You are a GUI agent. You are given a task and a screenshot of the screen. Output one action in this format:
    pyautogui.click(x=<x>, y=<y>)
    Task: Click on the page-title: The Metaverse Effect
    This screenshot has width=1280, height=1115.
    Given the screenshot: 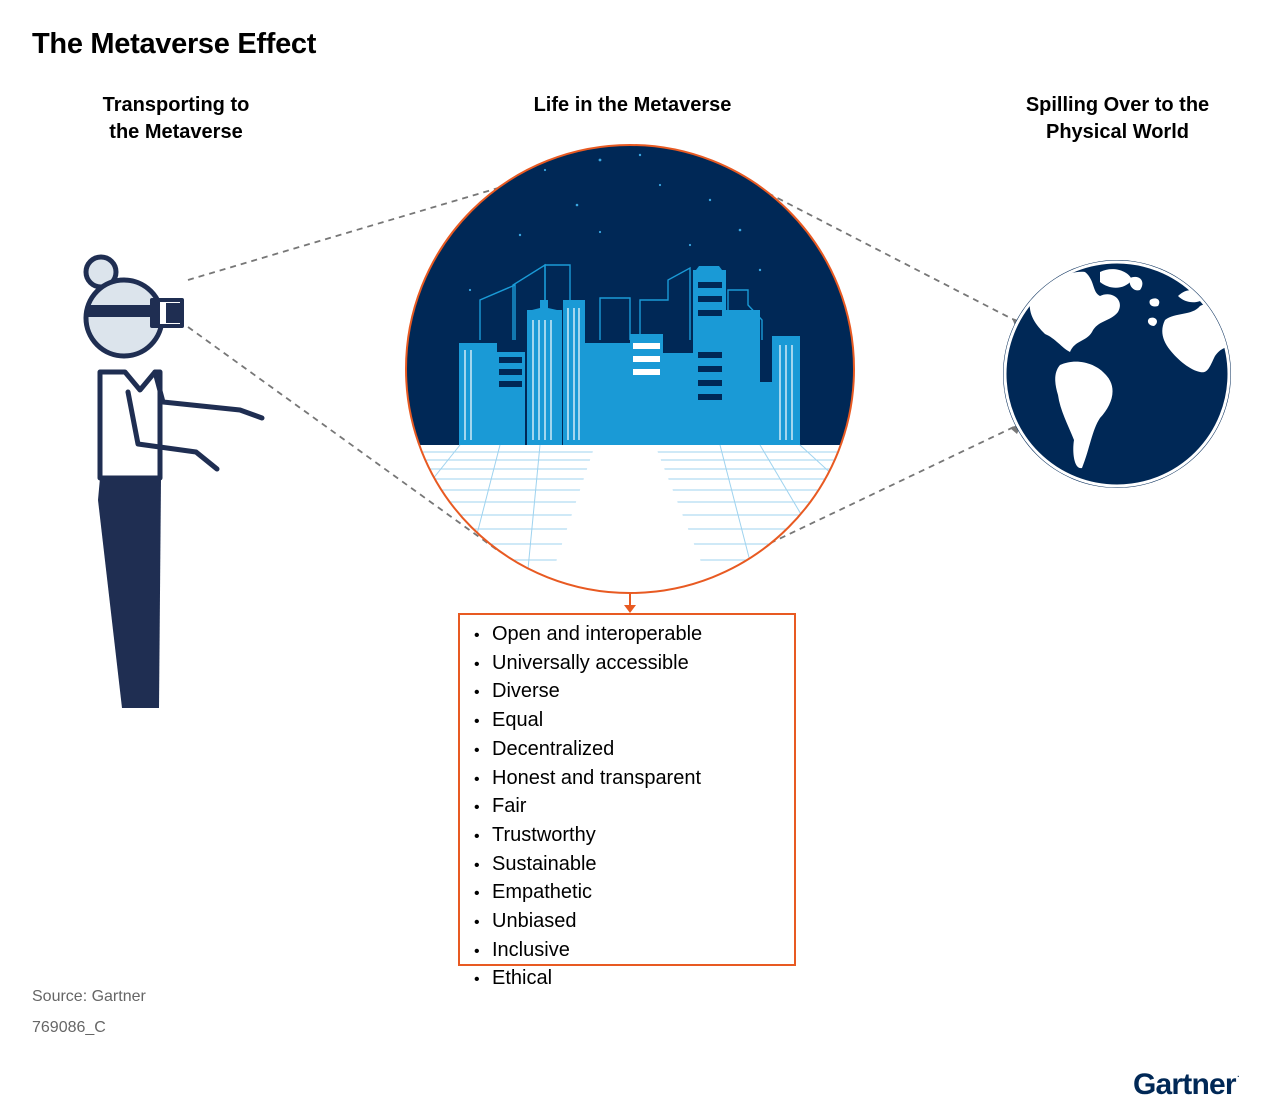 What is the action you would take?
    pyautogui.click(x=174, y=44)
    